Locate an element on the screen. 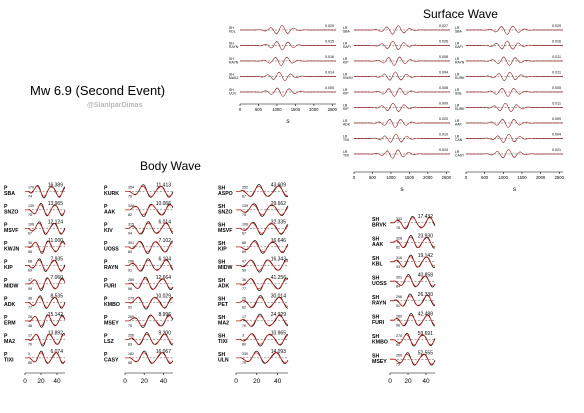 The image size is (584, 413). station-label: KBL is located at coordinates (377, 264).